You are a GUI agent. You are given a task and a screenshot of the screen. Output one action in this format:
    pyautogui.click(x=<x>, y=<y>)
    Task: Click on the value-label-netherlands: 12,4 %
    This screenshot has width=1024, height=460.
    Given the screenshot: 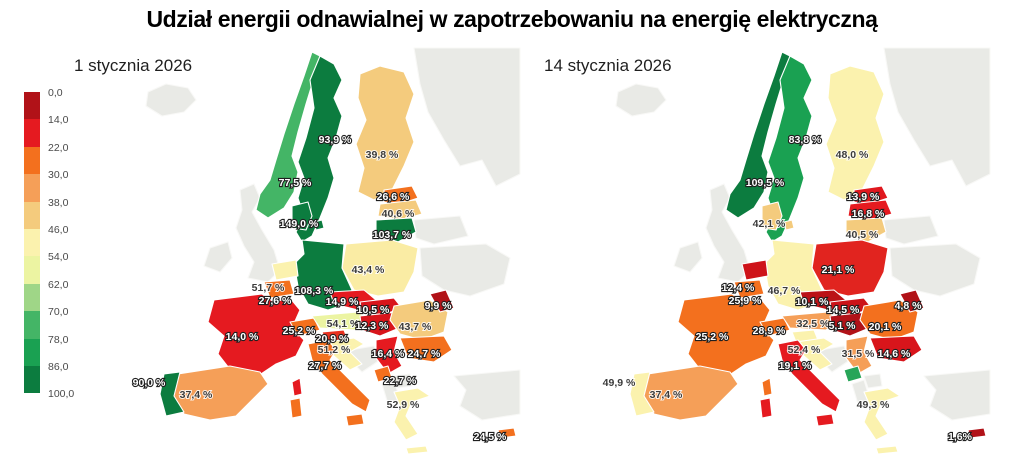 What is the action you would take?
    pyautogui.click(x=738, y=288)
    